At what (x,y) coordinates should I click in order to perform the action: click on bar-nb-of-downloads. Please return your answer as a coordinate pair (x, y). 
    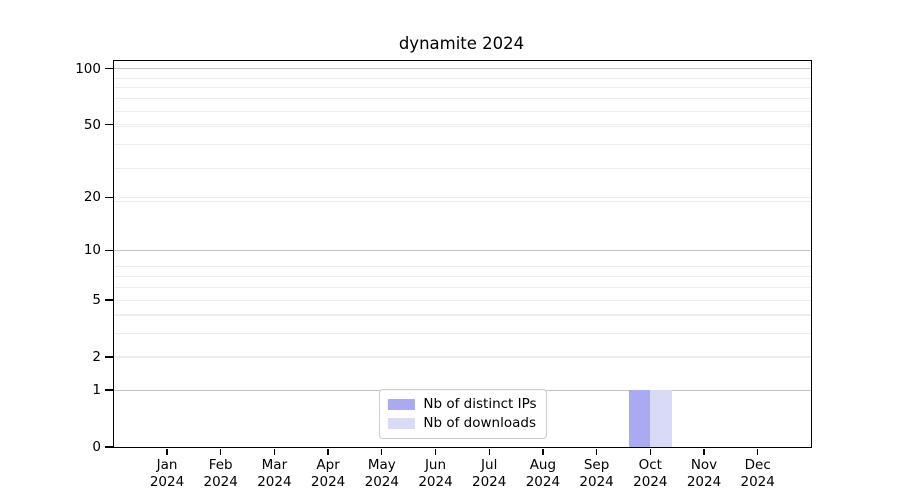
    Looking at the image, I should click on (661, 418).